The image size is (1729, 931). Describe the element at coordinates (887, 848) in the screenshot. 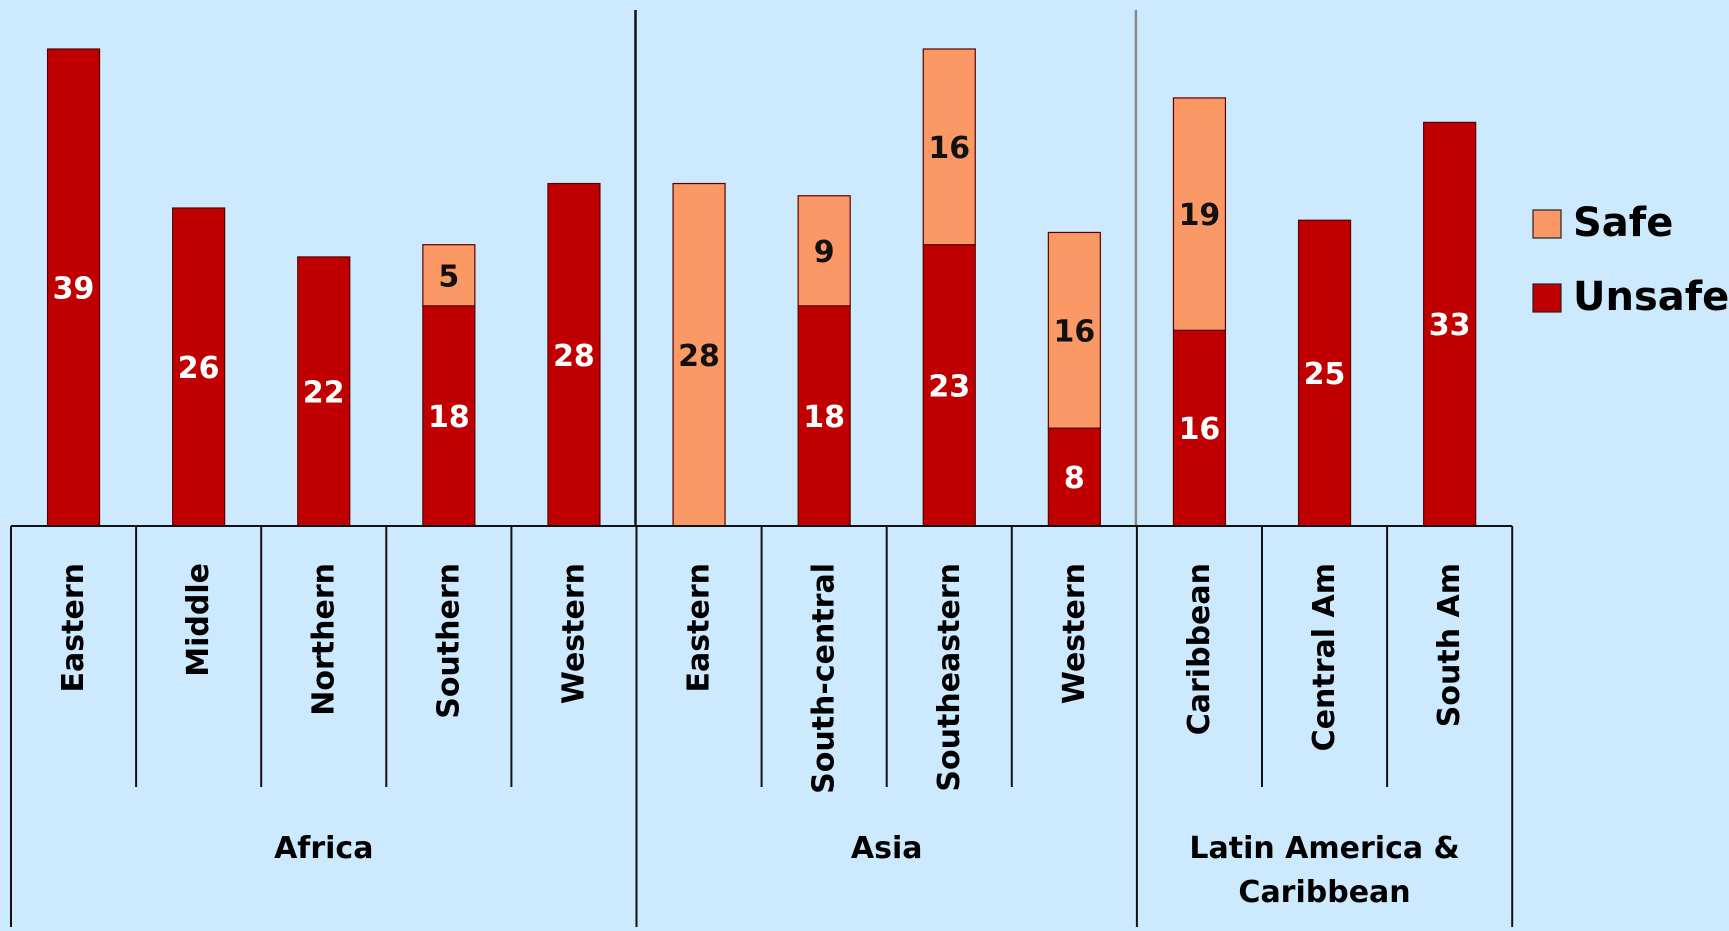

I see `group-label-asia: Asia` at that location.